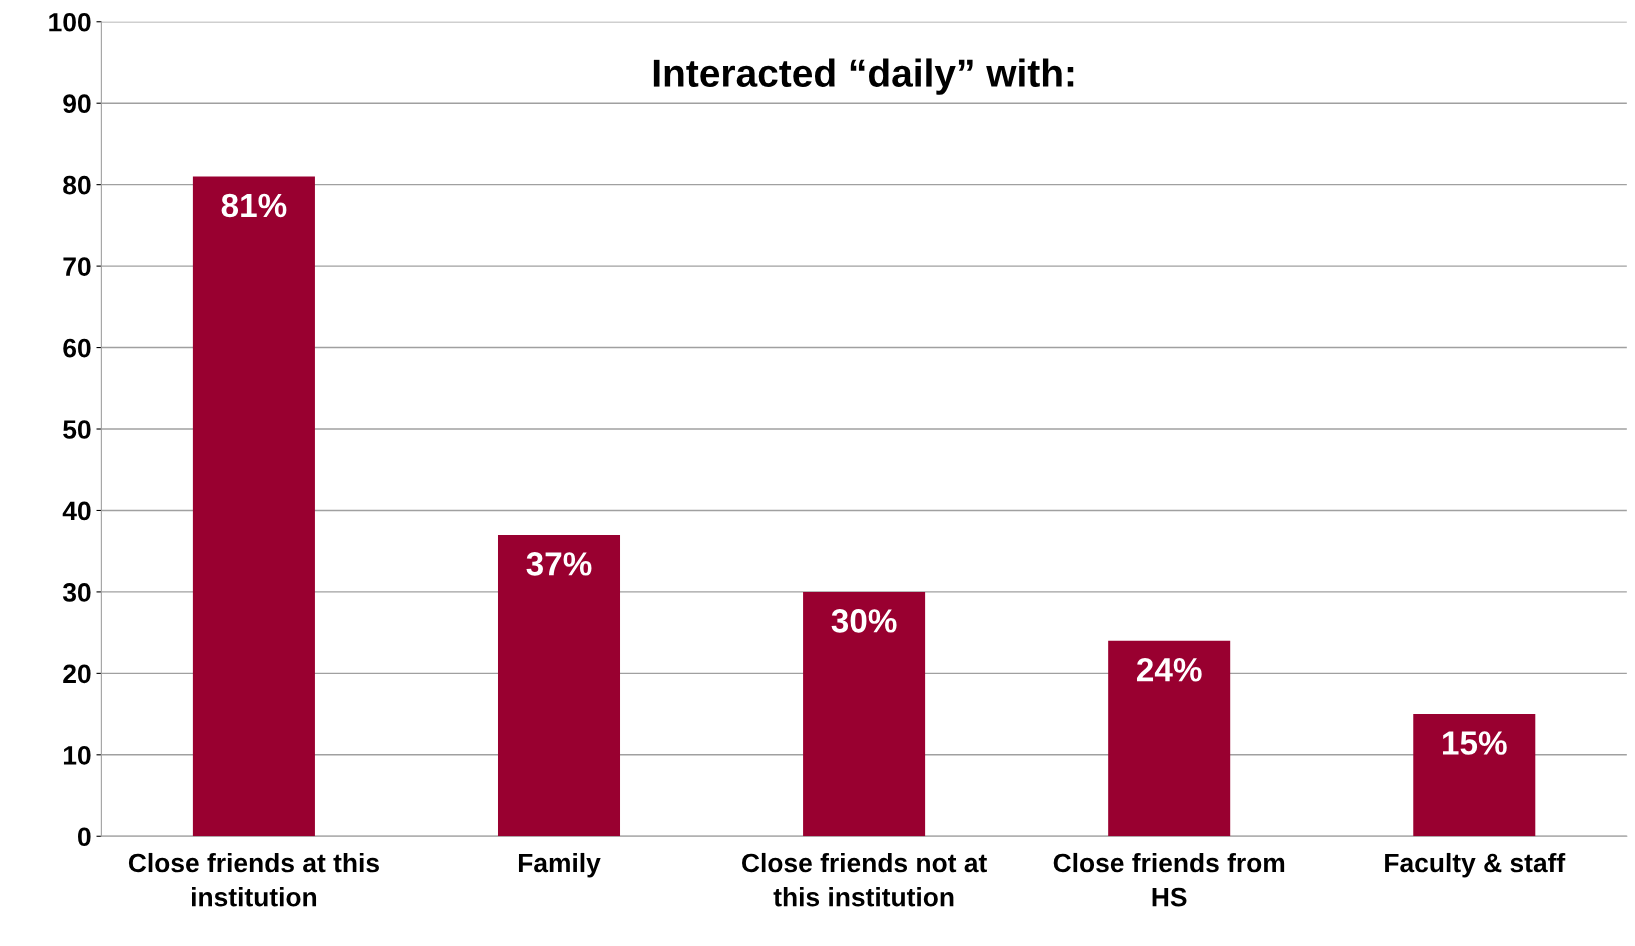 This screenshot has width=1635, height=946. Describe the element at coordinates (77, 266) in the screenshot. I see `y-tick-label: 70` at that location.